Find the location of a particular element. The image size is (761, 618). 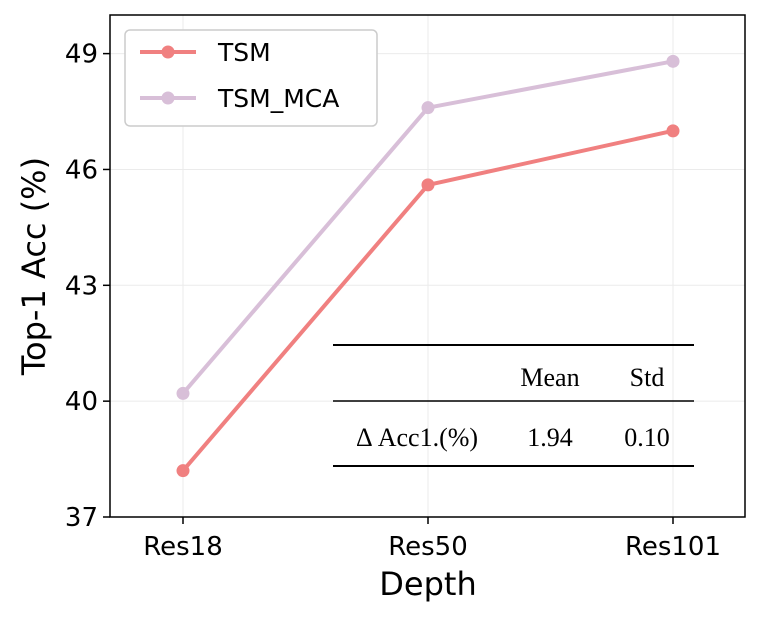

legend-tsm-mca-marker is located at coordinates (168, 98).